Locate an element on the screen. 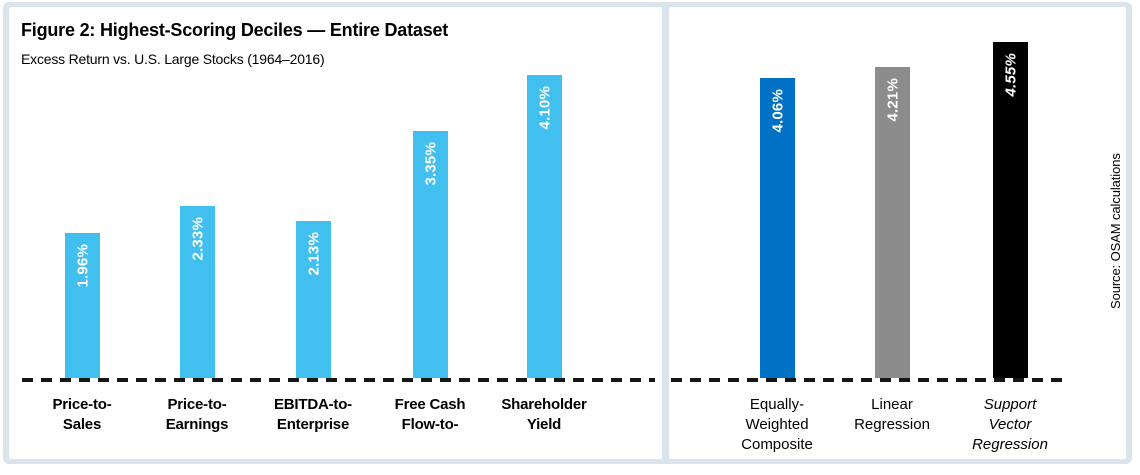  bar-value-label: 3.35% is located at coordinates (430, 164).